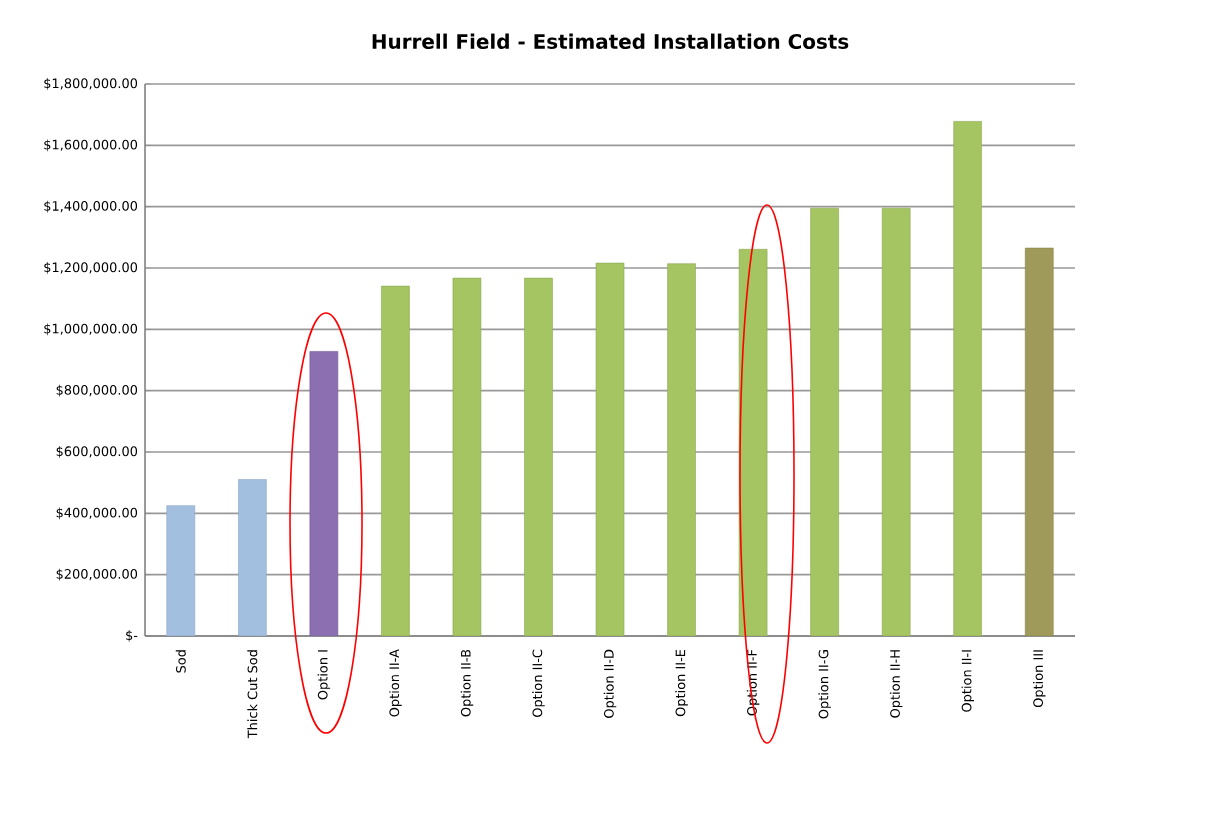 This screenshot has width=1212, height=836. Describe the element at coordinates (252, 694) in the screenshot. I see `x-tick-label: Thick Cut Sod` at that location.